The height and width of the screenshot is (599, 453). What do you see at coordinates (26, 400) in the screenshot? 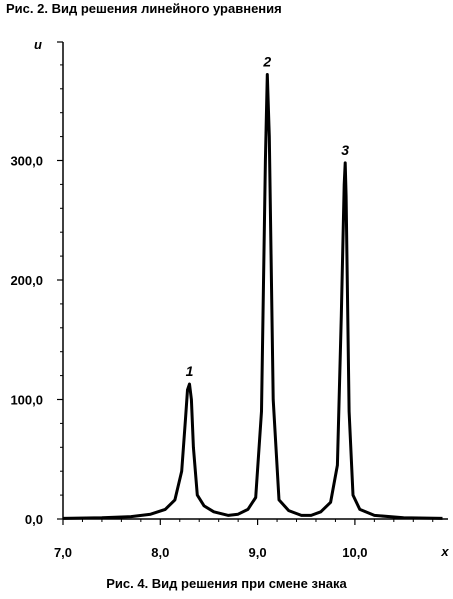
I see `y-tick-label: 100,0` at bounding box center [26, 400].